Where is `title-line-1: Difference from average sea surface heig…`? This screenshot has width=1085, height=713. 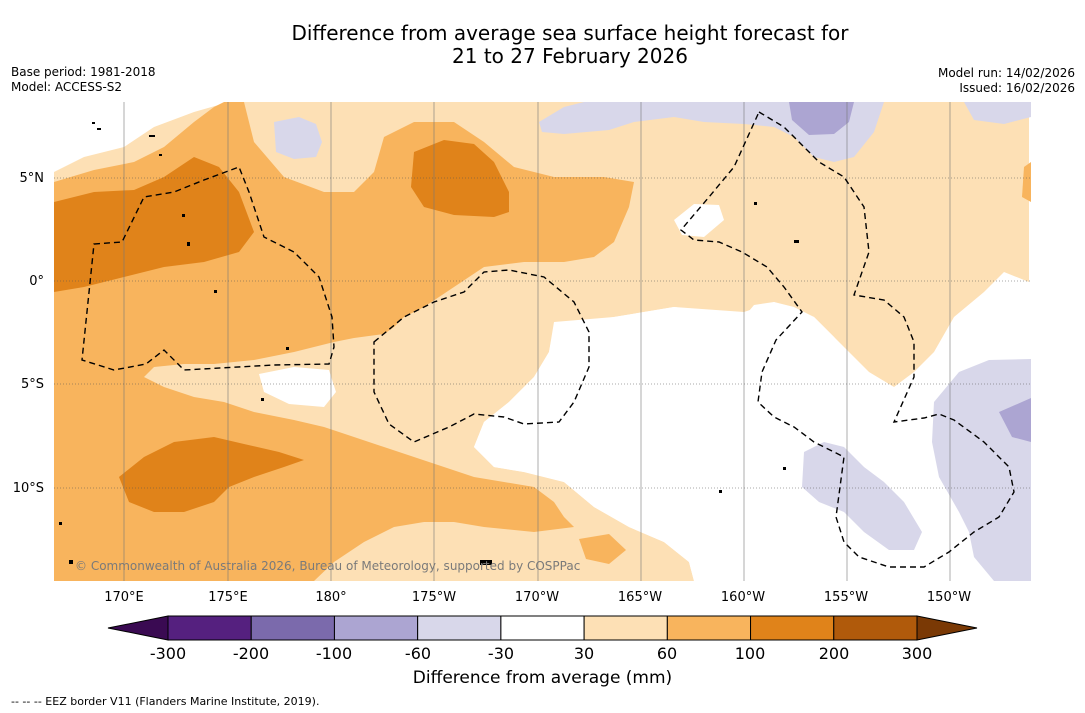
title-line-1: Difference from average sea surface heig… is located at coordinates (570, 33).